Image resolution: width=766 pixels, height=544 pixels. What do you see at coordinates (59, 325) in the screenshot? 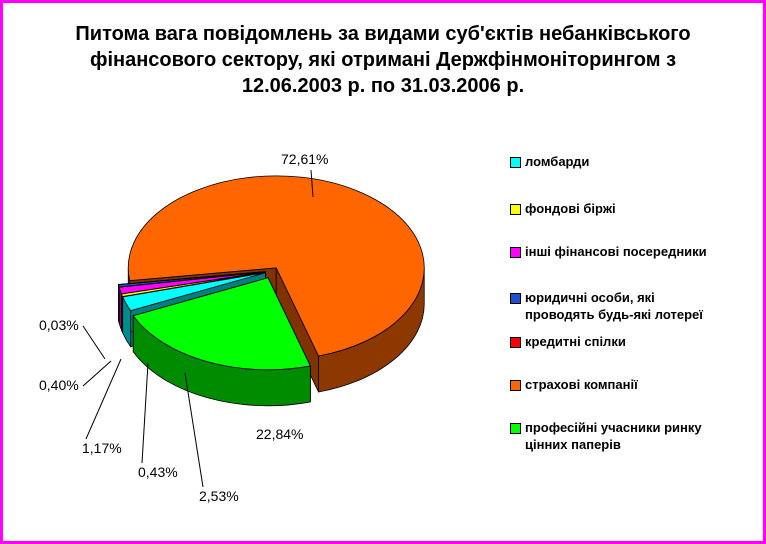
I see `data-label-4: 0,03%` at bounding box center [59, 325].